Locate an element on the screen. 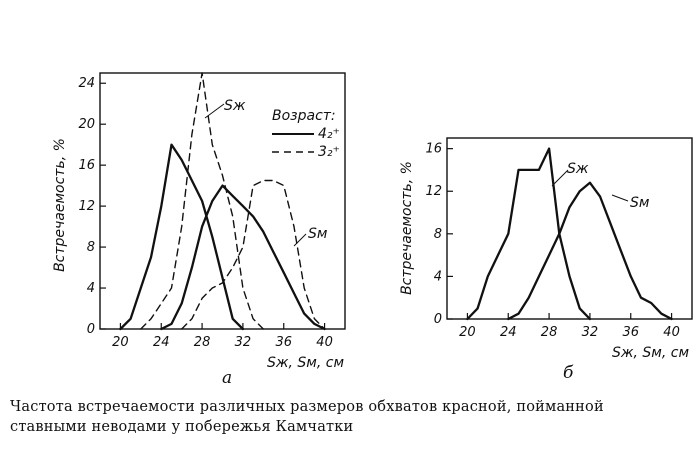  chart-a-annotation-sm: Sм is located at coordinates (318, 234).